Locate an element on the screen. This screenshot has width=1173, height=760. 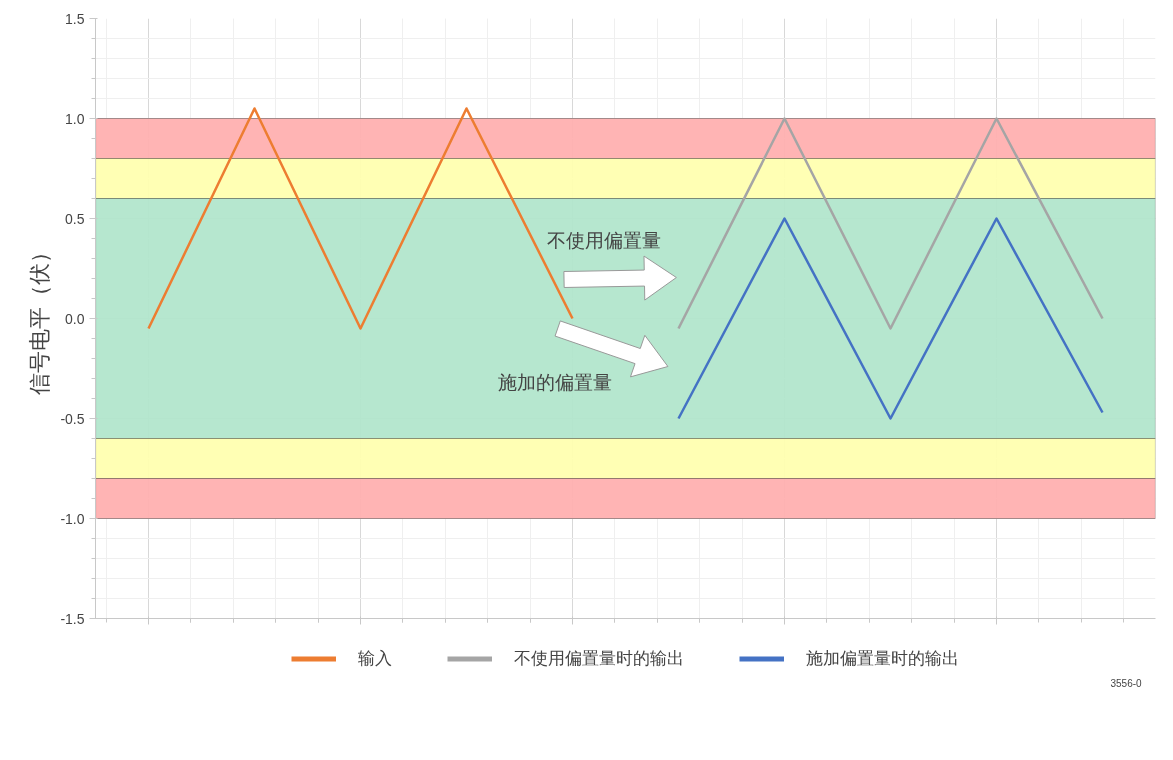
text: 3556-0 is located at coordinates (1126, 683).